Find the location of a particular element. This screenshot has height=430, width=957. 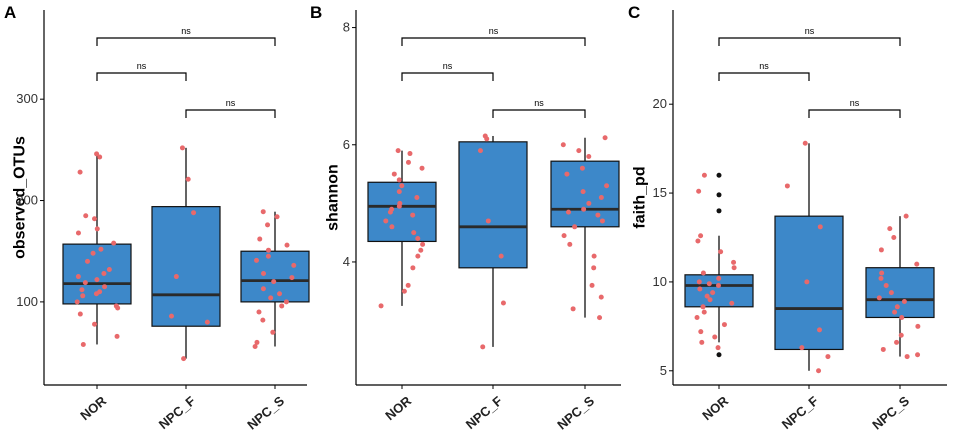

y-tick-label: 15 is located at coordinates (660, 192).